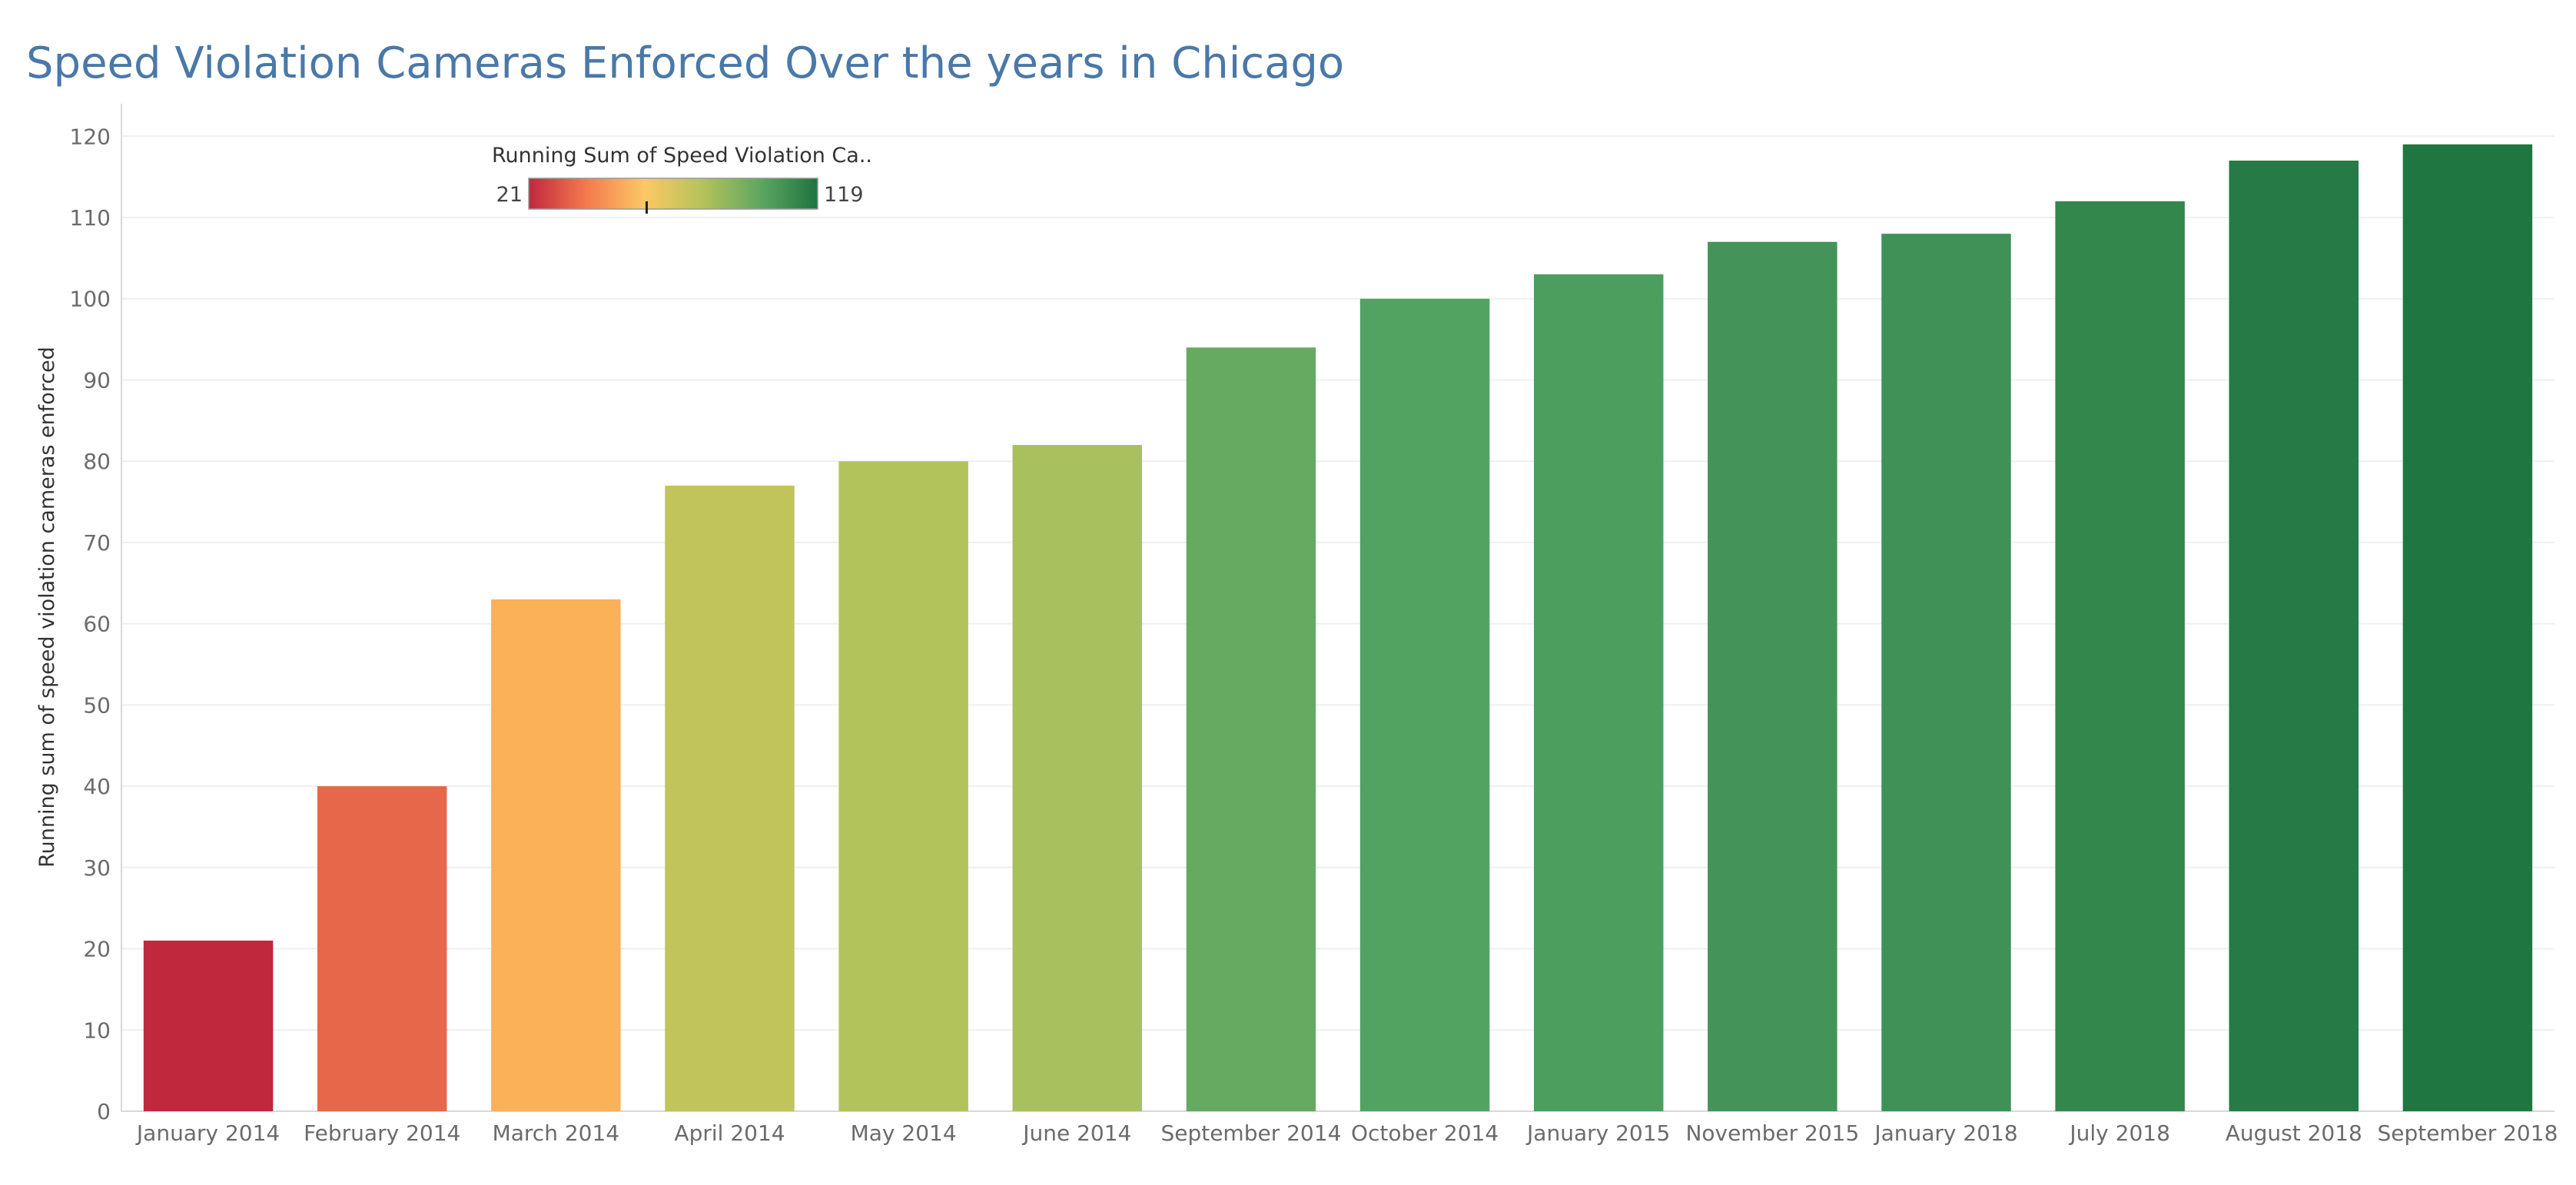  What do you see at coordinates (97, 787) in the screenshot?
I see `y-tick-label: 40` at bounding box center [97, 787].